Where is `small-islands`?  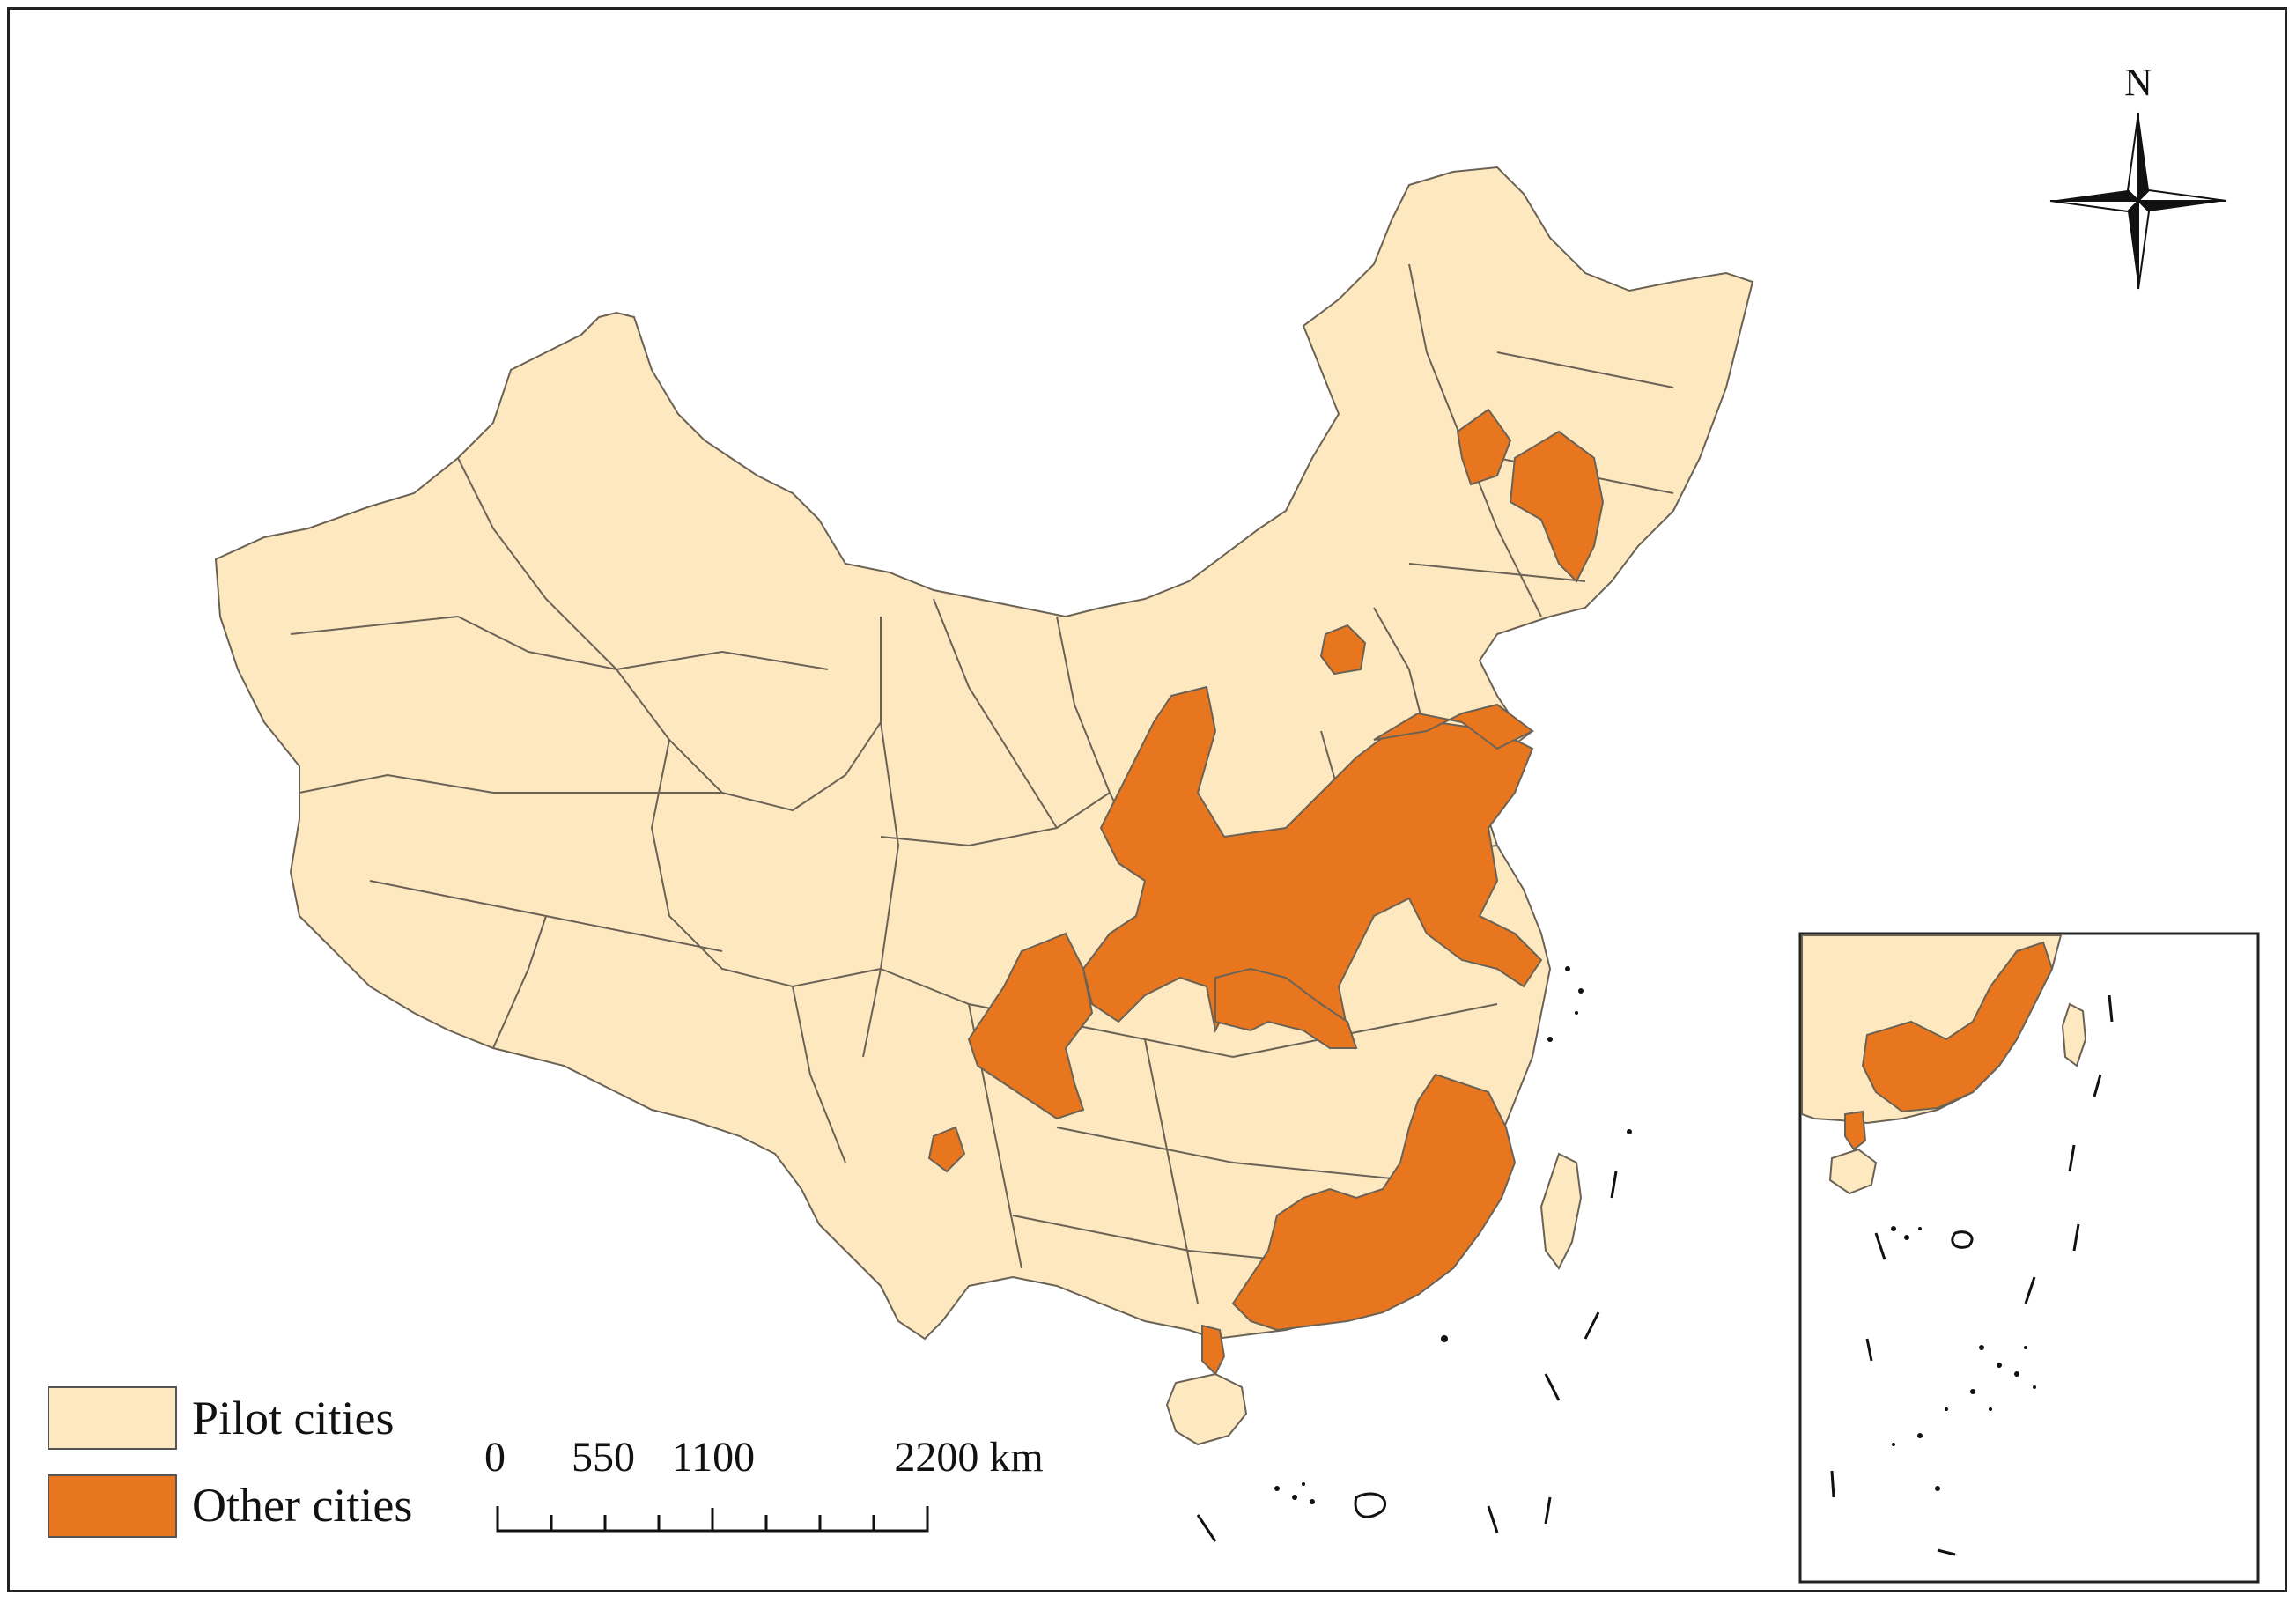
small-islands is located at coordinates (1453, 1235).